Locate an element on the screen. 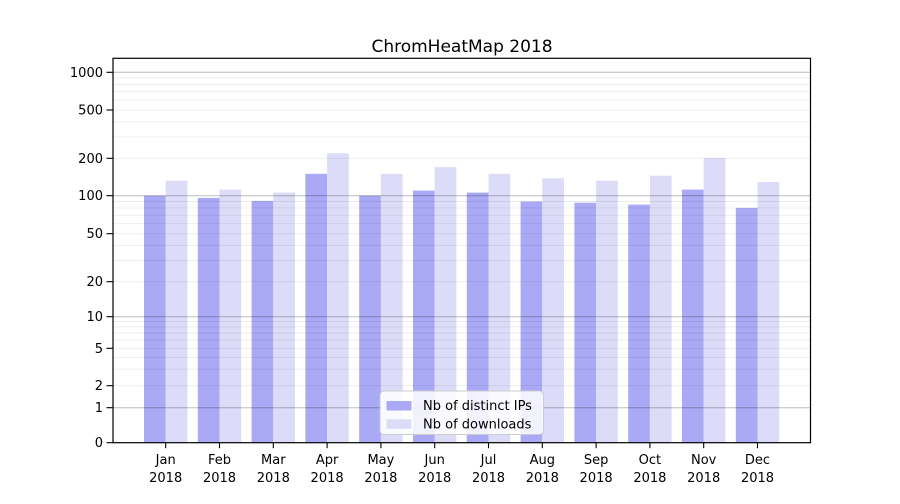  bar-nb-of-downloads-aug is located at coordinates (553, 310).